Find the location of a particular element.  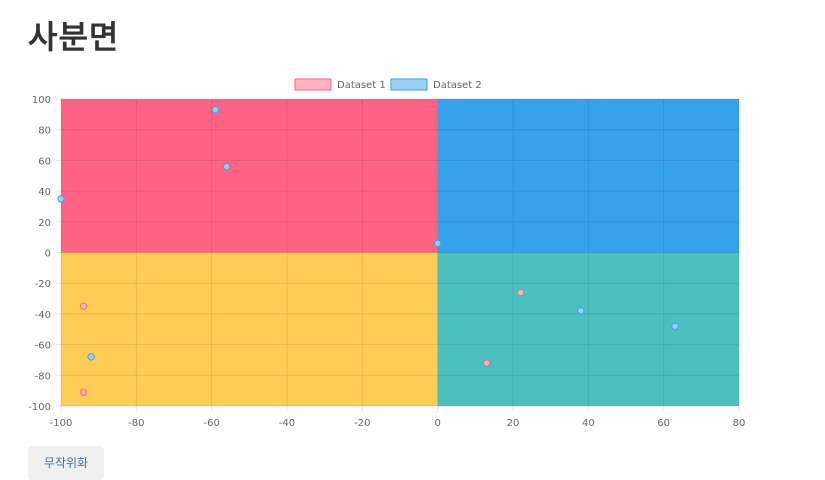

x-tick-label: 80 is located at coordinates (739, 423).